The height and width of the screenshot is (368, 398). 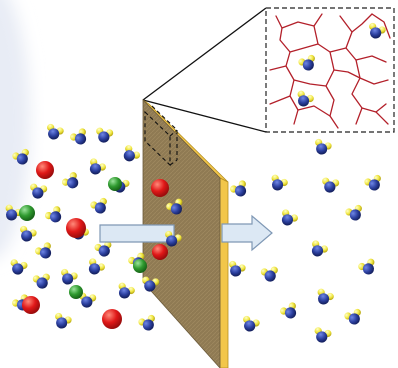 I want to click on membrane-face, so click(x=181, y=233).